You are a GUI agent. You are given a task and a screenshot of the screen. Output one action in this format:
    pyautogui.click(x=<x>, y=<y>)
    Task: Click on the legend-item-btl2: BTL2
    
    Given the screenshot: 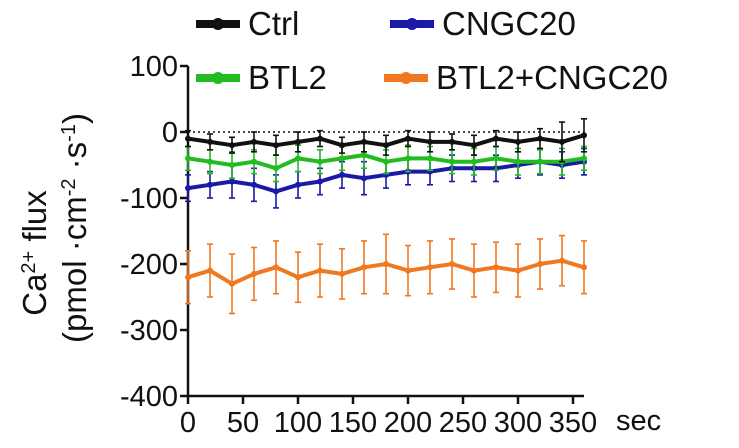 What is the action you would take?
    pyautogui.click(x=261, y=77)
    